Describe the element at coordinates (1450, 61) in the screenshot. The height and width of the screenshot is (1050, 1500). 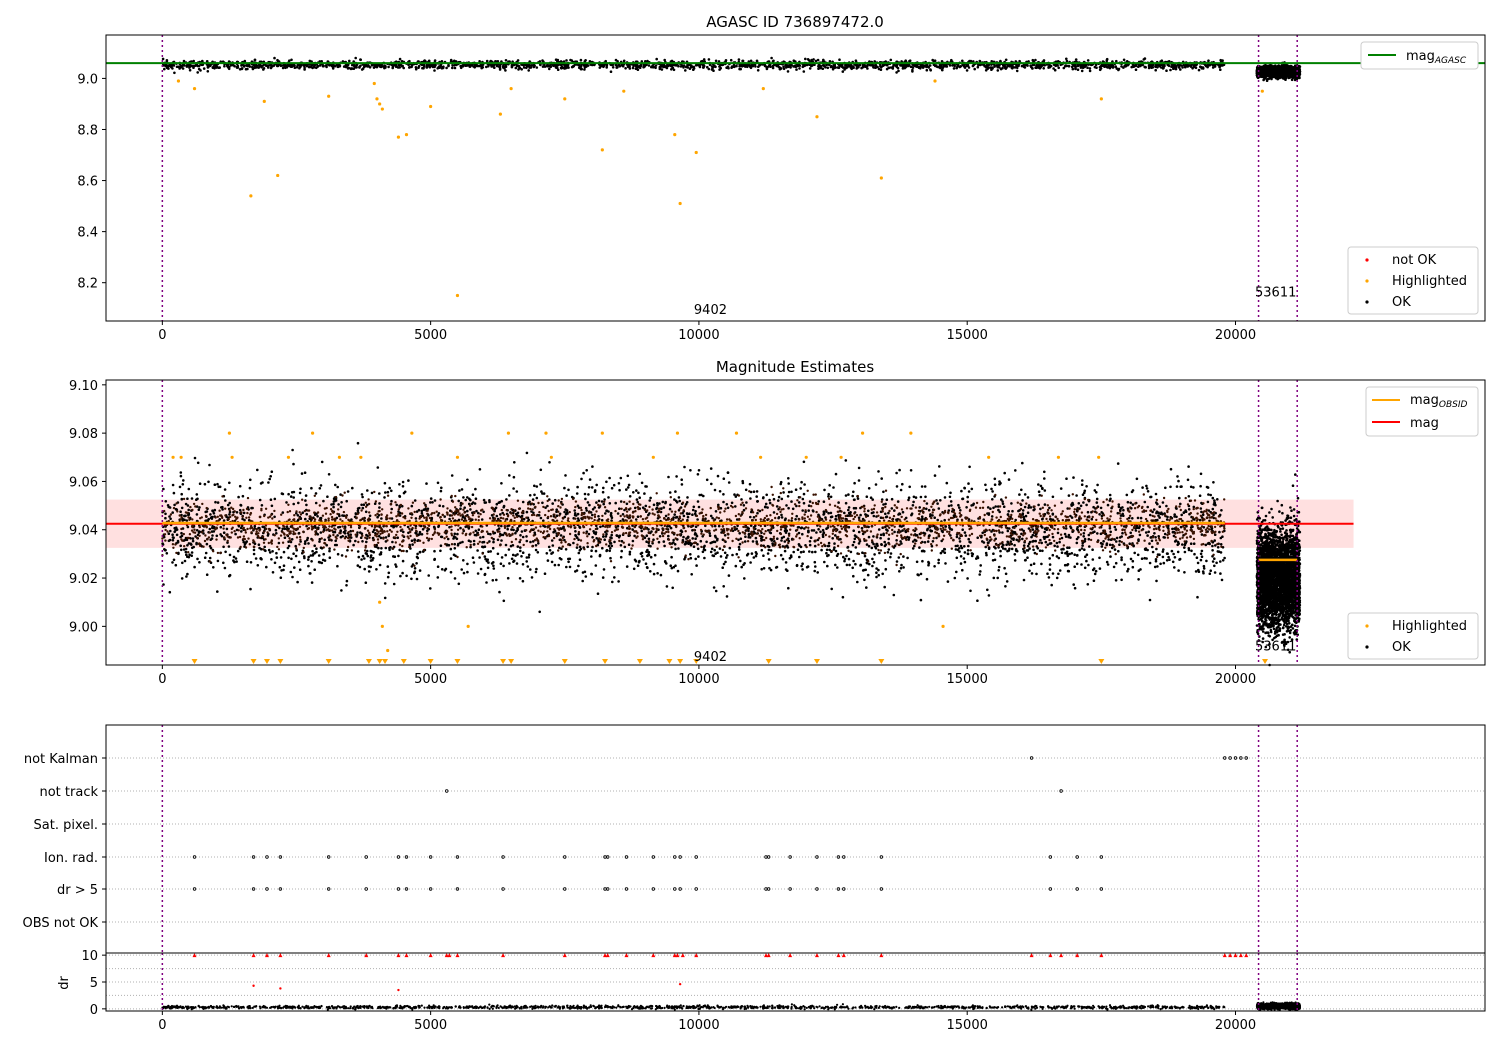
I see `legend-label-sub: AGASC` at that location.